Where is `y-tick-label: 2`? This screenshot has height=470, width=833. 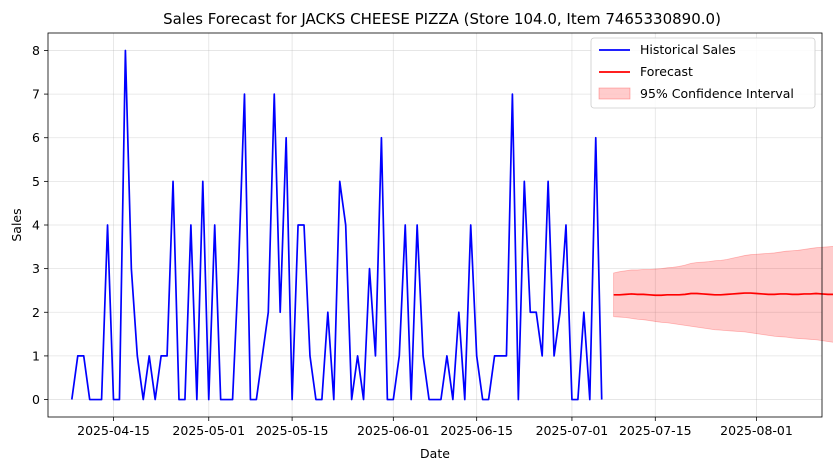
y-tick-label: 2 is located at coordinates (36, 312).